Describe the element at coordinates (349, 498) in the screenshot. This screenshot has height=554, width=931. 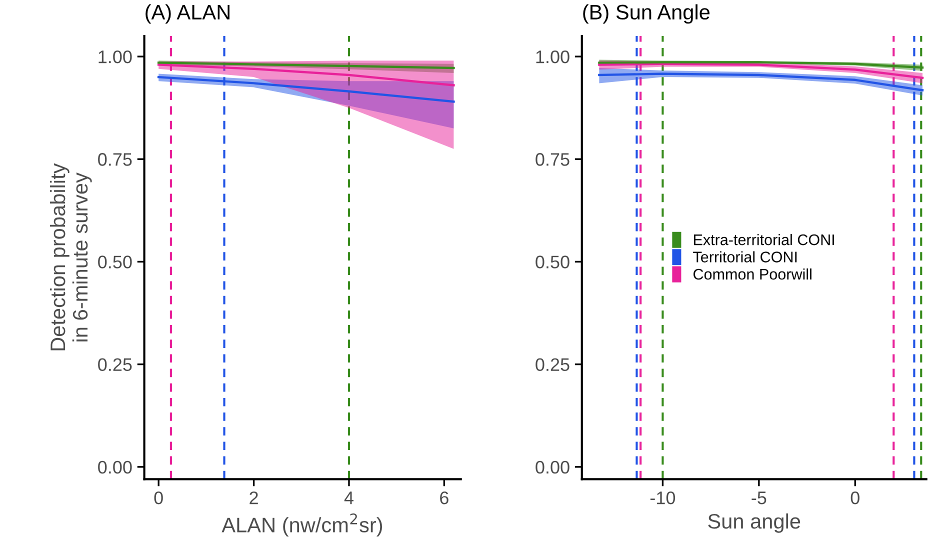
I see `x-tick-label: 4` at that location.